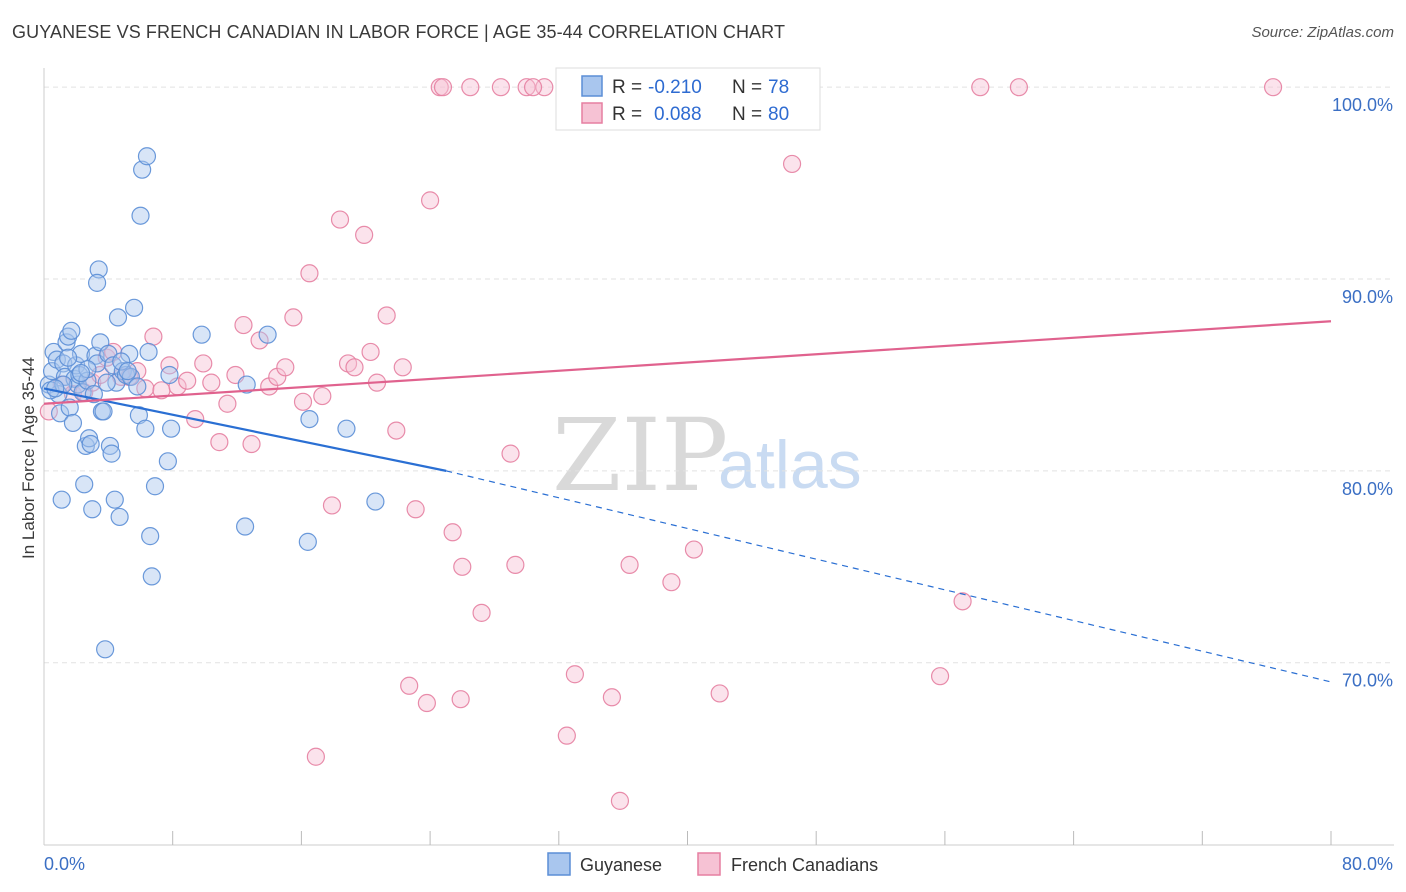 The width and height of the screenshot is (1406, 892). Describe the element at coordinates (688, 99) in the screenshot. I see `correlation-legend: R = -0.210 N = 78 R = 0.088 N = 80` at that location.